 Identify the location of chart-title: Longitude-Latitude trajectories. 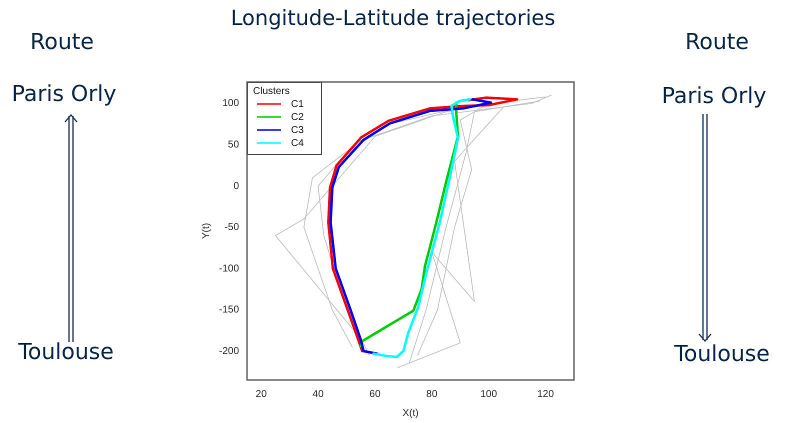
(393, 18).